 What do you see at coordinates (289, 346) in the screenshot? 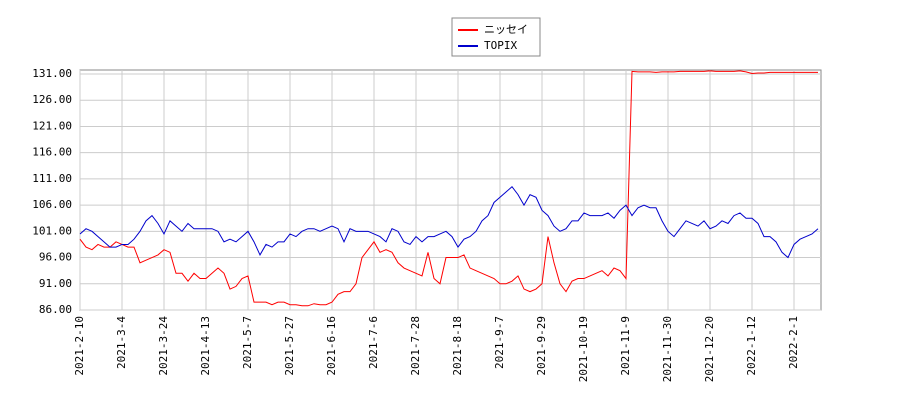
I see `x-tick-label: 2021-5-27` at bounding box center [289, 346].